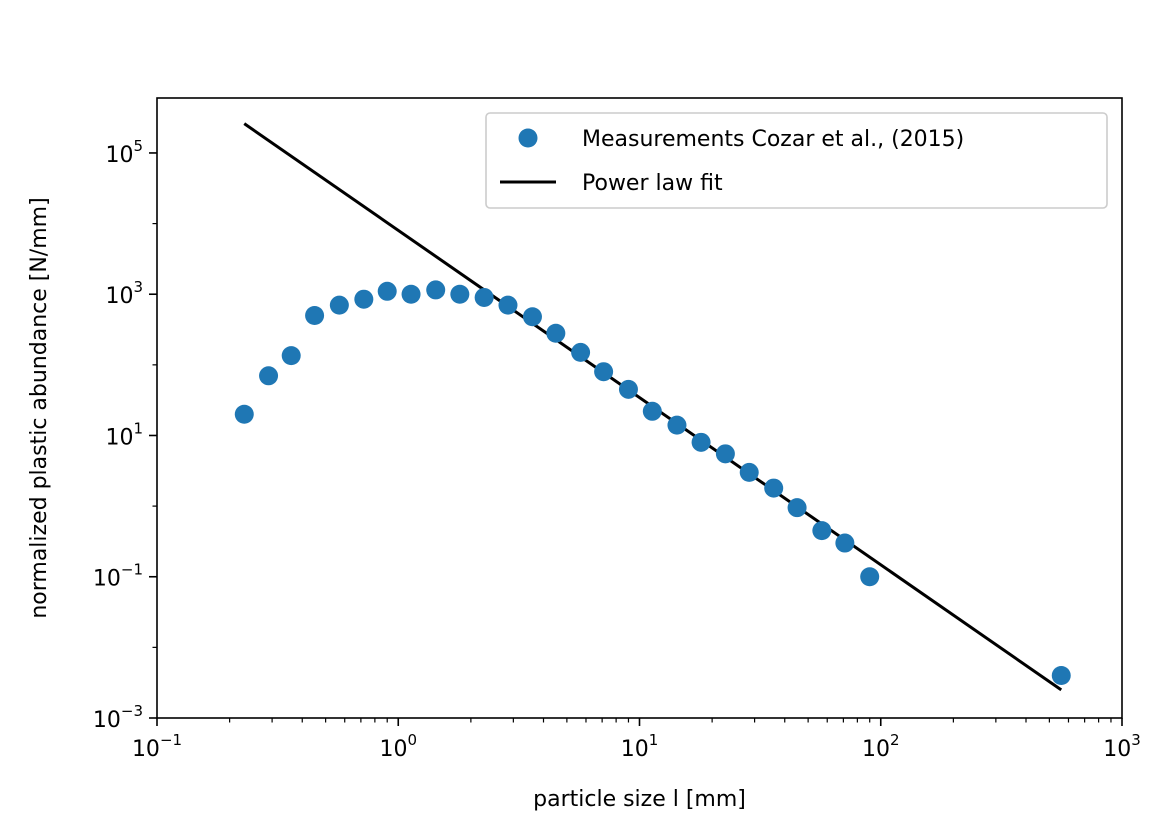 The width and height of the screenshot is (1152, 820). What do you see at coordinates (118, 717) in the screenshot?
I see `y-tick-label: 10⁻³` at bounding box center [118, 717].